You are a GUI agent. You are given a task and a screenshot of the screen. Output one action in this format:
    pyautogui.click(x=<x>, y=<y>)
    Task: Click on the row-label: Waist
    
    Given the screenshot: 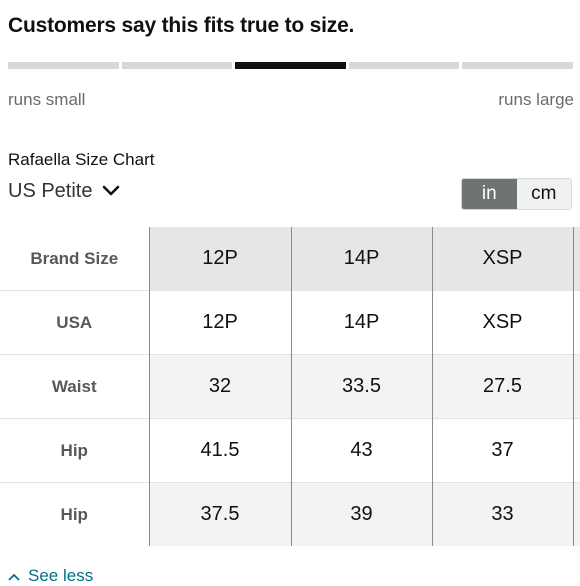 What is the action you would take?
    pyautogui.click(x=75, y=386)
    